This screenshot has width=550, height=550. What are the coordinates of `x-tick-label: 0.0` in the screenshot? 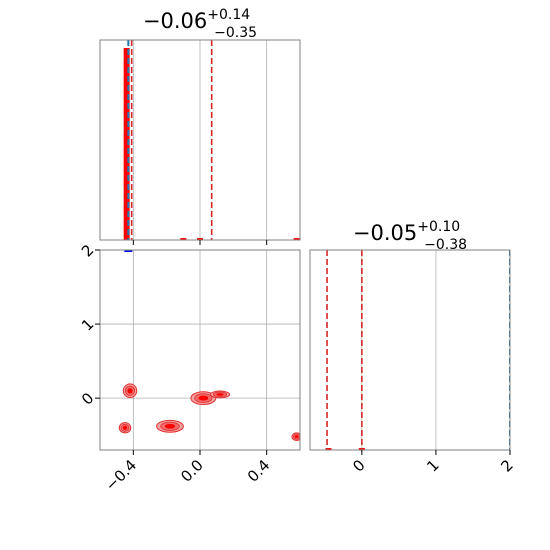 It's located at (192, 471).